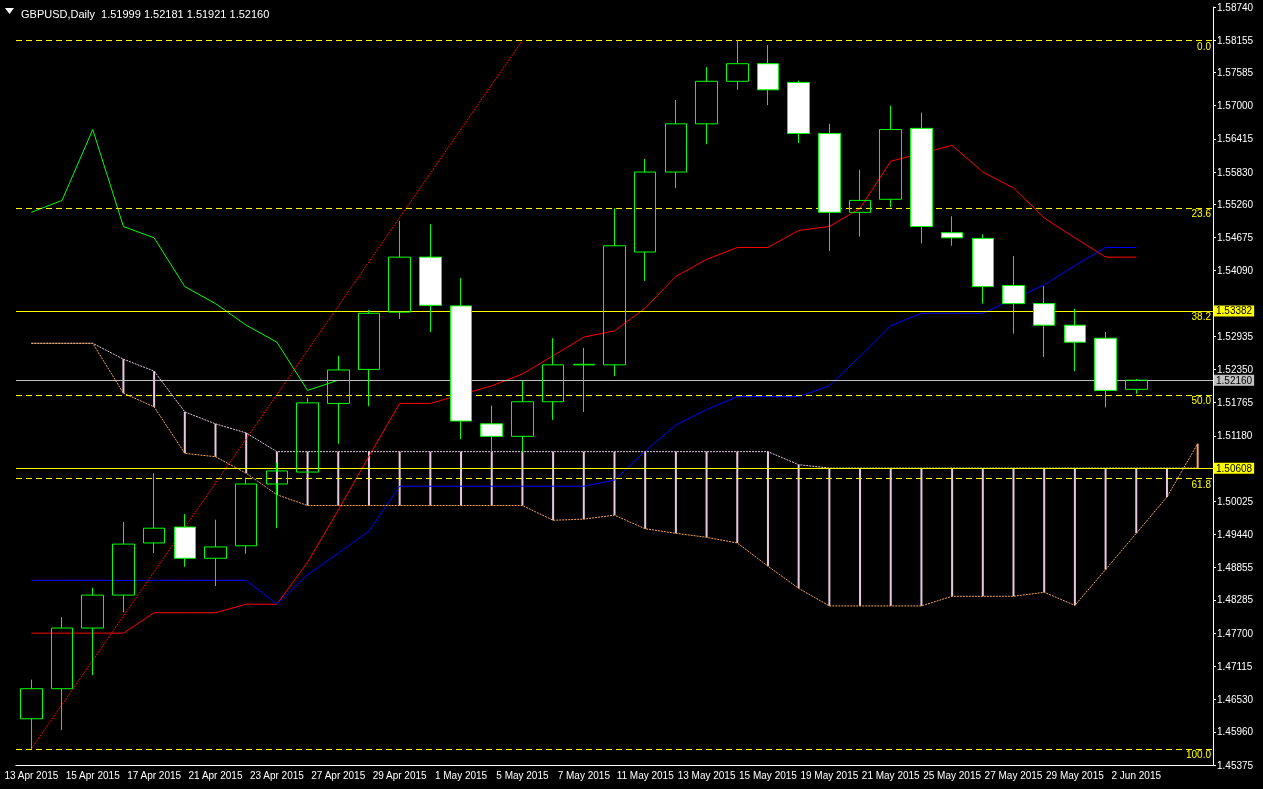 Image resolution: width=1263 pixels, height=789 pixels. I want to click on y-tick-label: 1.45375, so click(1235, 765).